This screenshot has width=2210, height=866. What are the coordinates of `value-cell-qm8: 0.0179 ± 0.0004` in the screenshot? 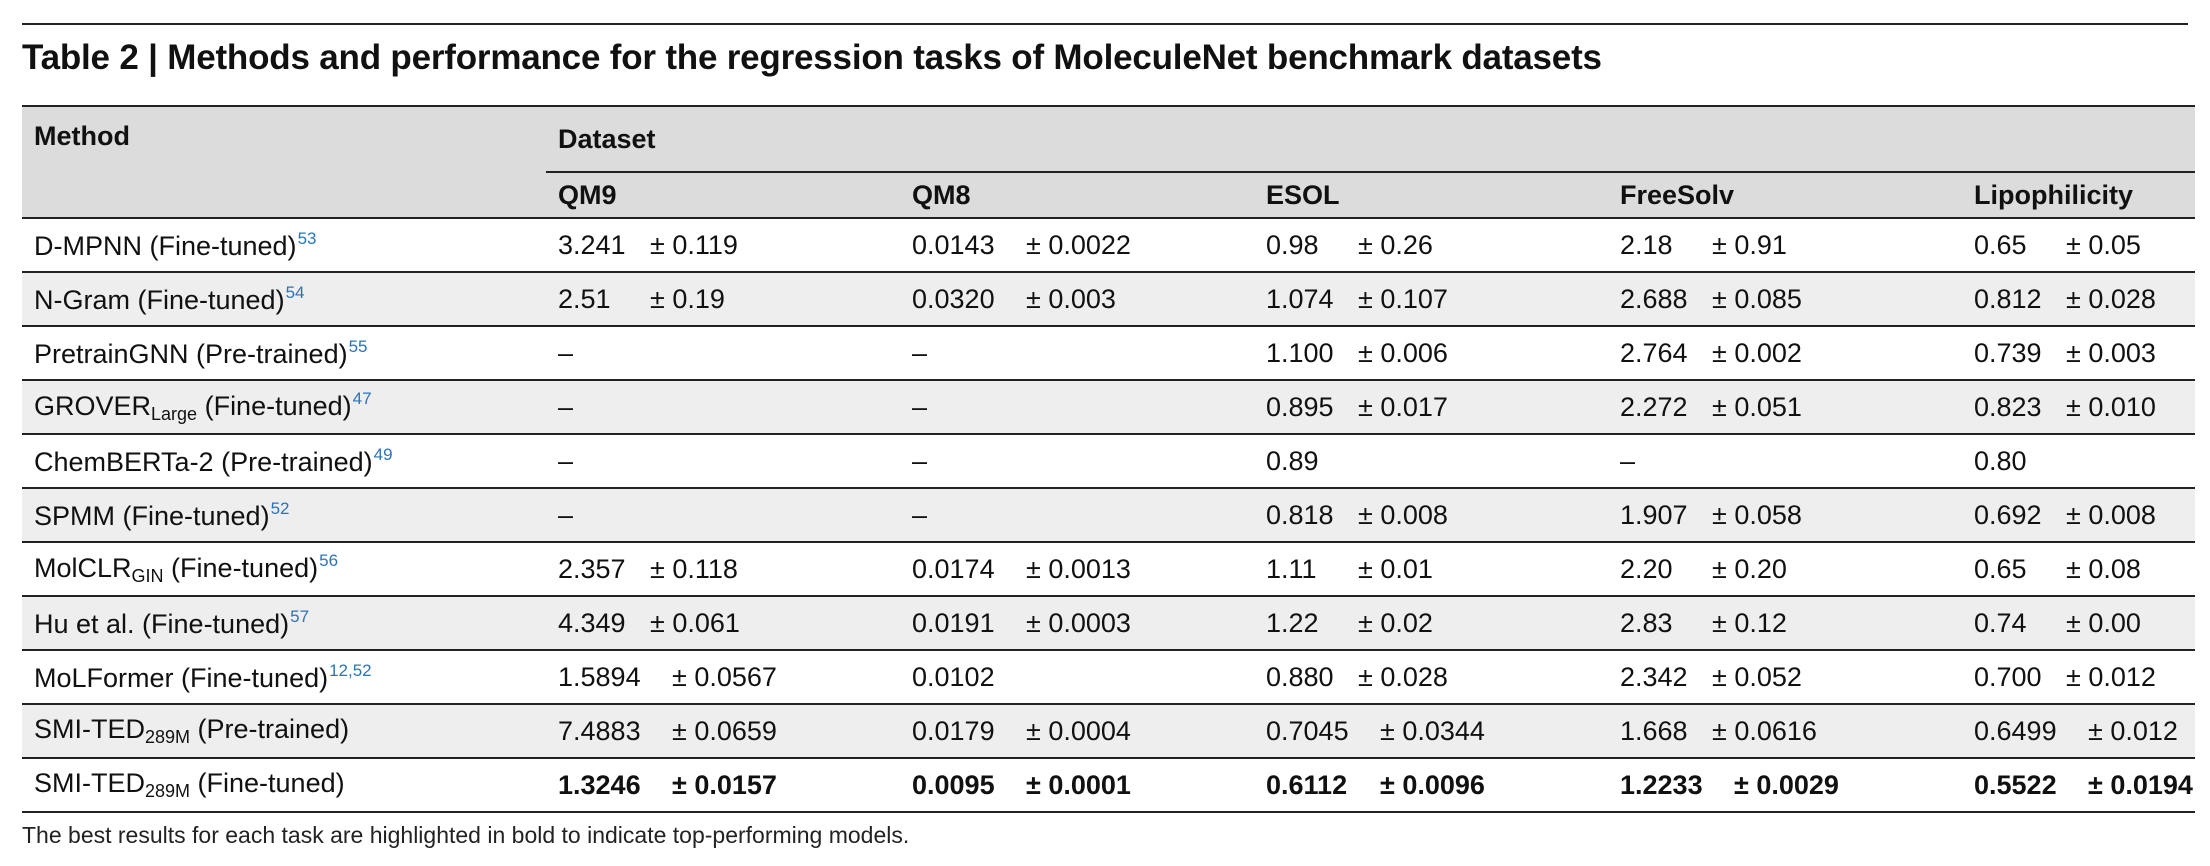 It's located at (1077, 730).